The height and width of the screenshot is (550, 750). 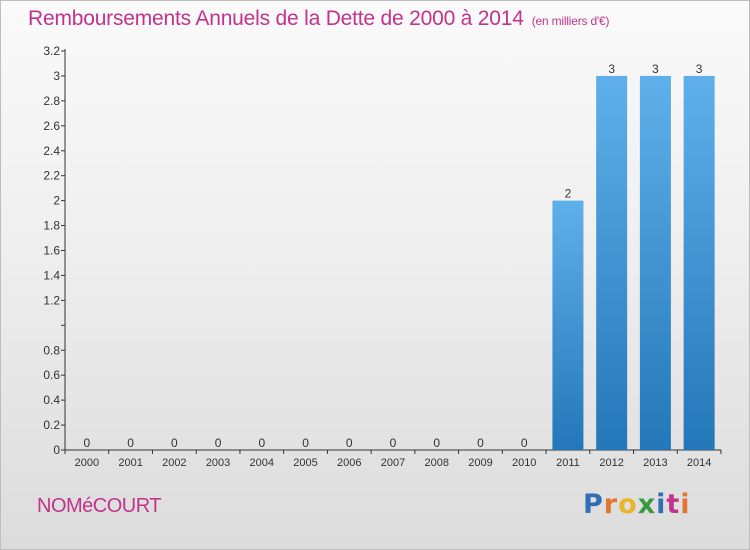 What do you see at coordinates (568, 463) in the screenshot?
I see `x-tick-label: 2011` at bounding box center [568, 463].